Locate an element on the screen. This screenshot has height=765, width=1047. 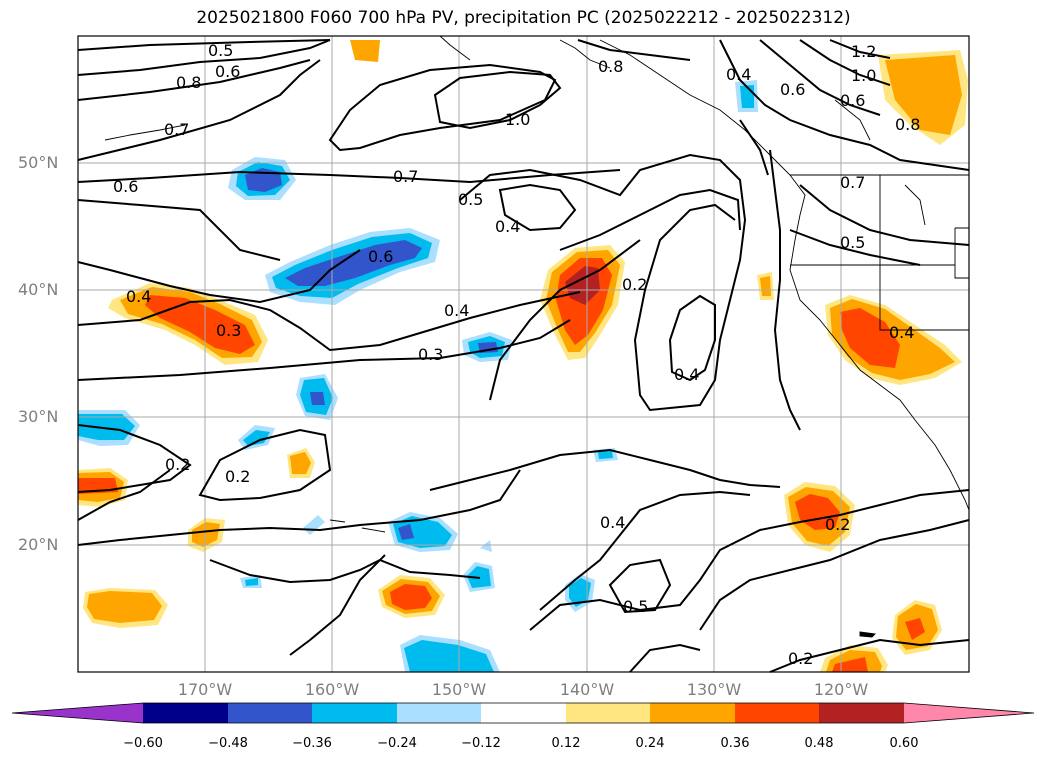
lon-label: 160°W is located at coordinates (332, 689).